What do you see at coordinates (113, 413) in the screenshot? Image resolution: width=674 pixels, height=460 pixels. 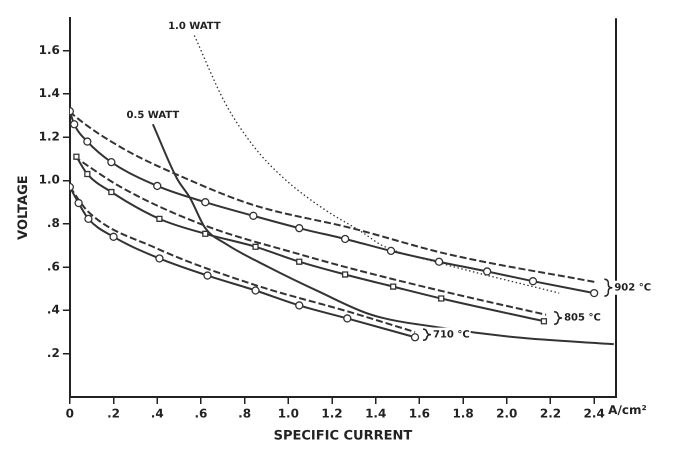 I see `x-tick-label: .2` at bounding box center [113, 413].